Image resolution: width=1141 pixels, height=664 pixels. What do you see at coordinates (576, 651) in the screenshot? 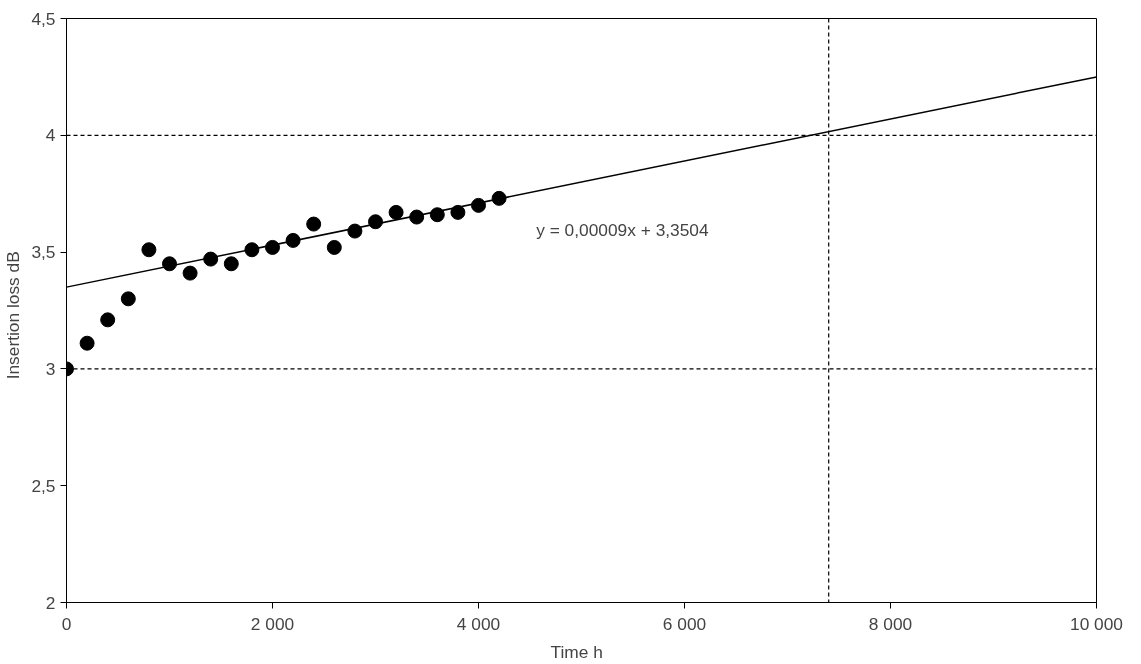
I see `x-axis-title: Time h` at bounding box center [576, 651].